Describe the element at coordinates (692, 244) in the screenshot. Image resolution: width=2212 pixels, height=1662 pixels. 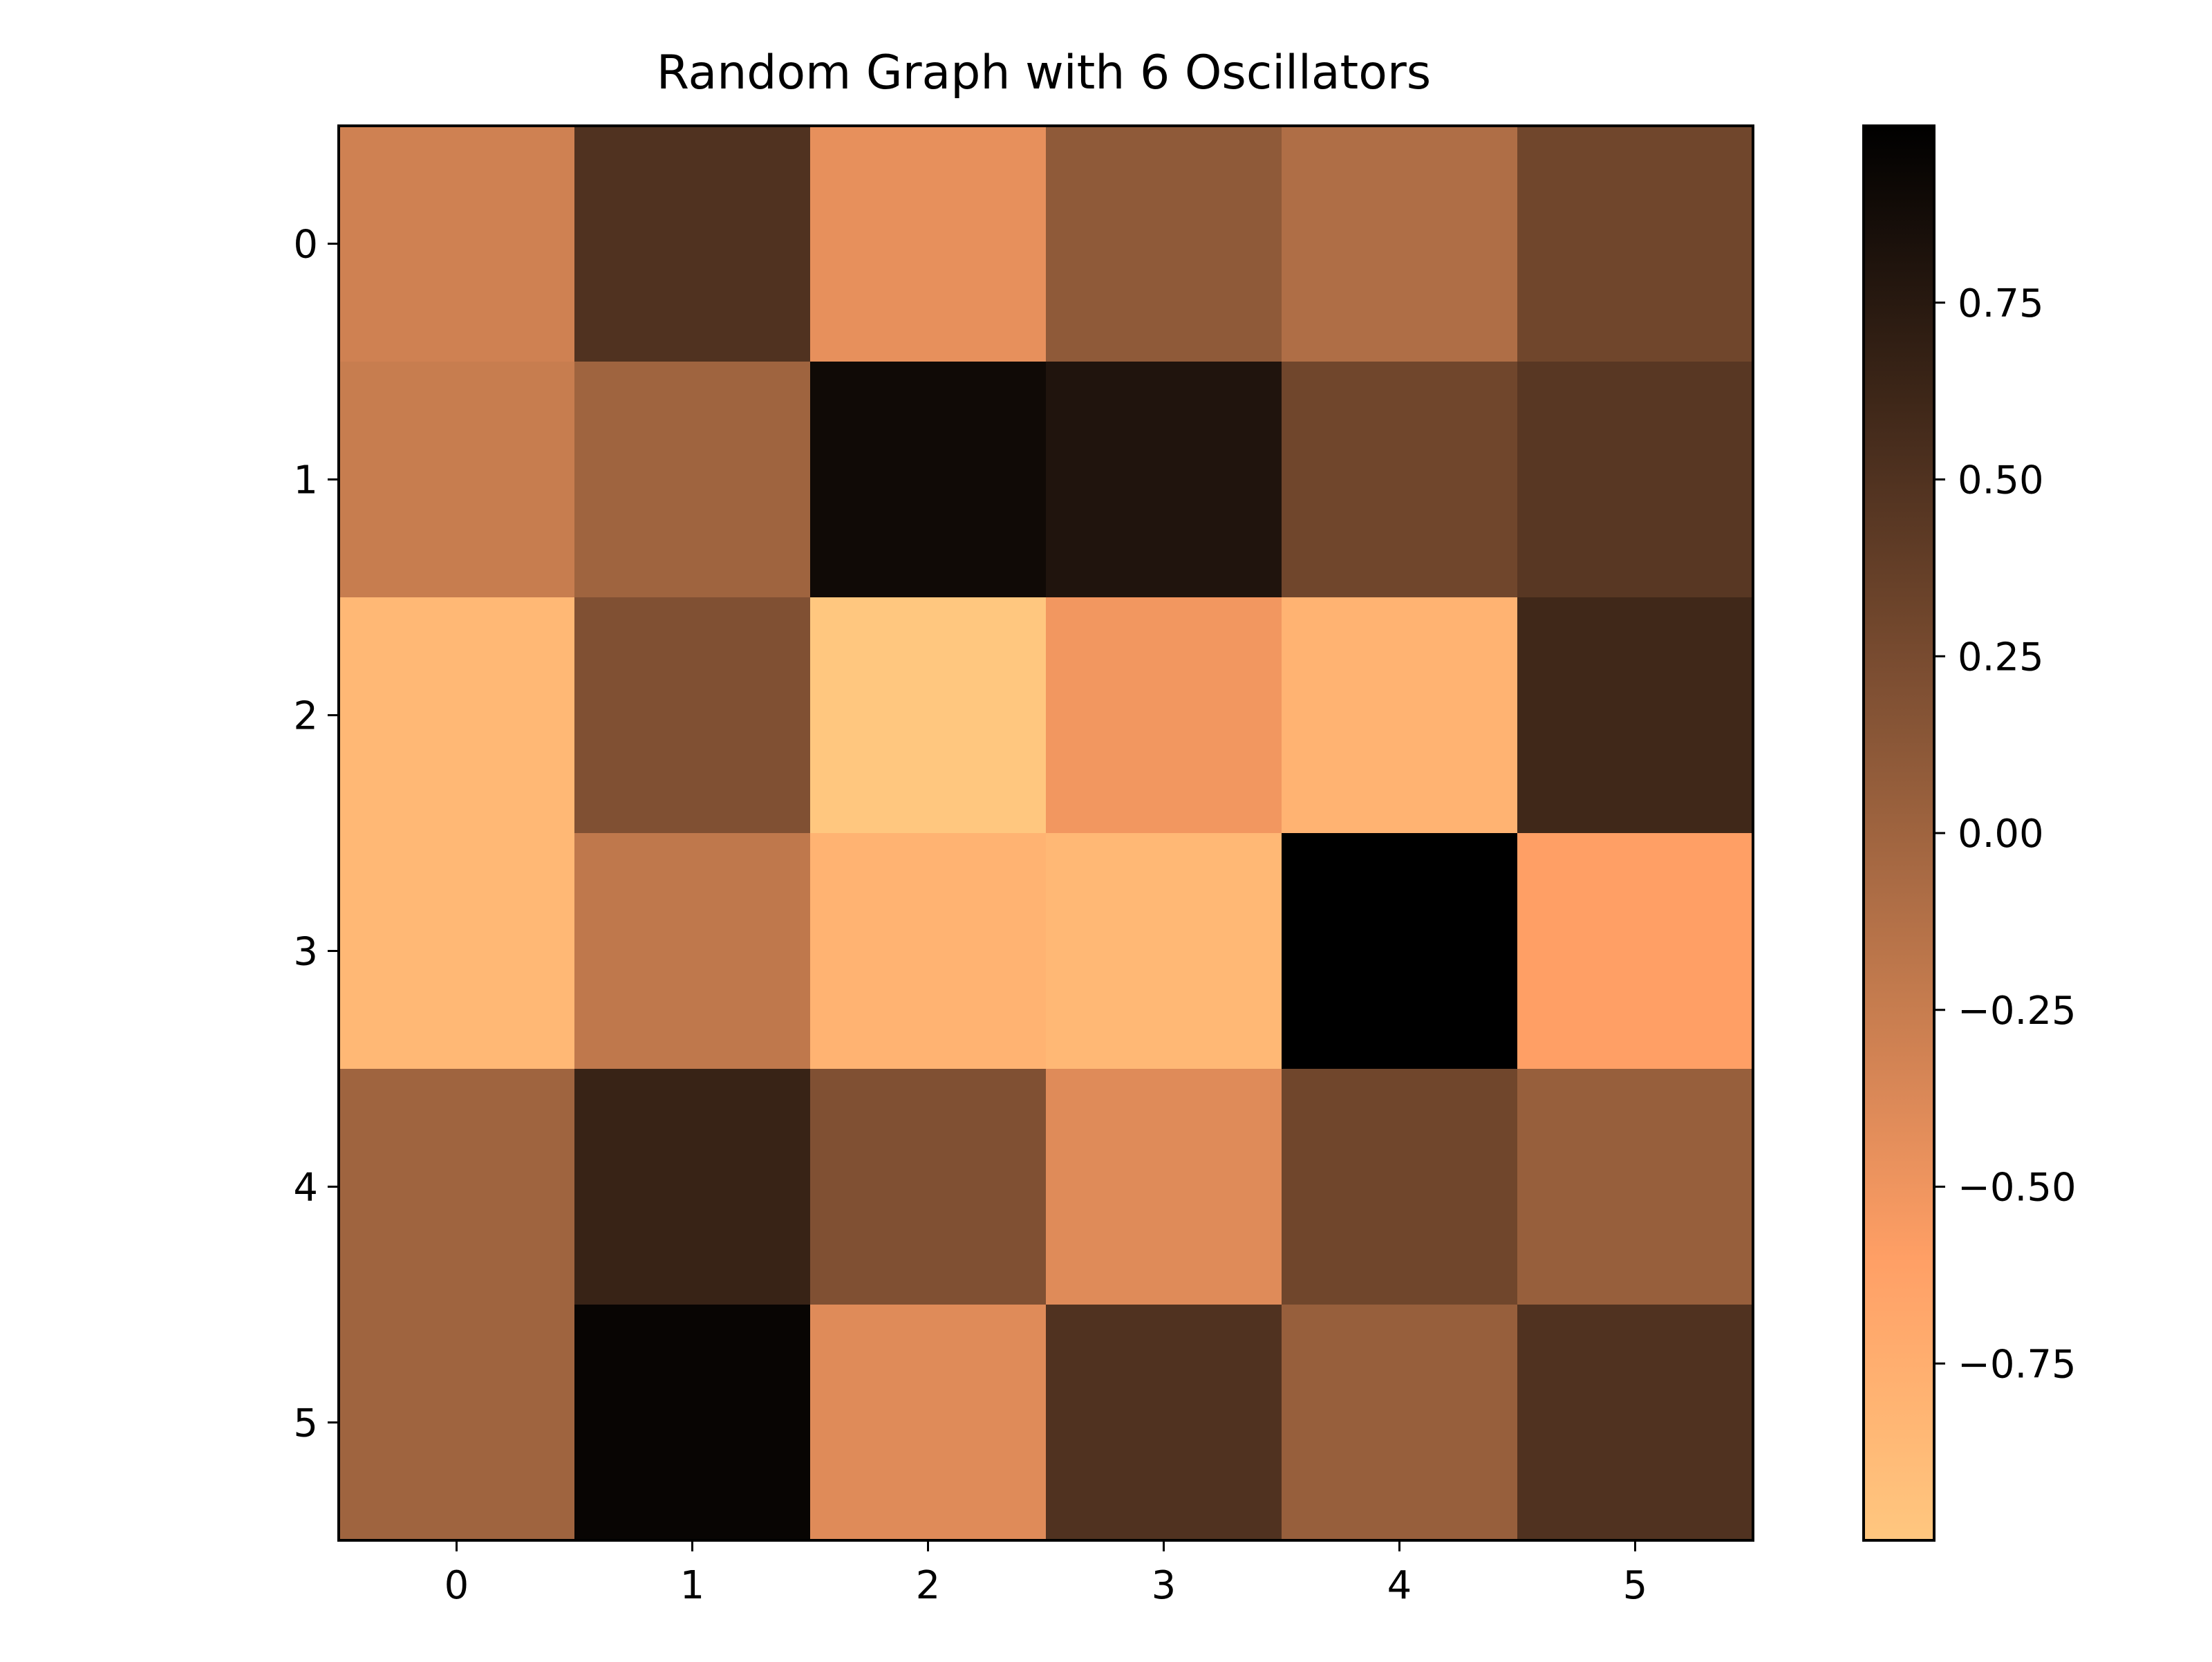
I see `heatmap-cell-r0-c1` at that location.